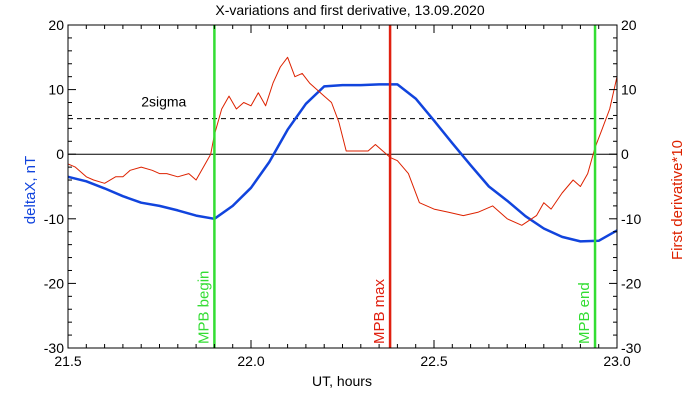 This screenshot has width=700, height=400. Describe the element at coordinates (203, 307) in the screenshot. I see `marker-label-0: MPB begin` at that location.